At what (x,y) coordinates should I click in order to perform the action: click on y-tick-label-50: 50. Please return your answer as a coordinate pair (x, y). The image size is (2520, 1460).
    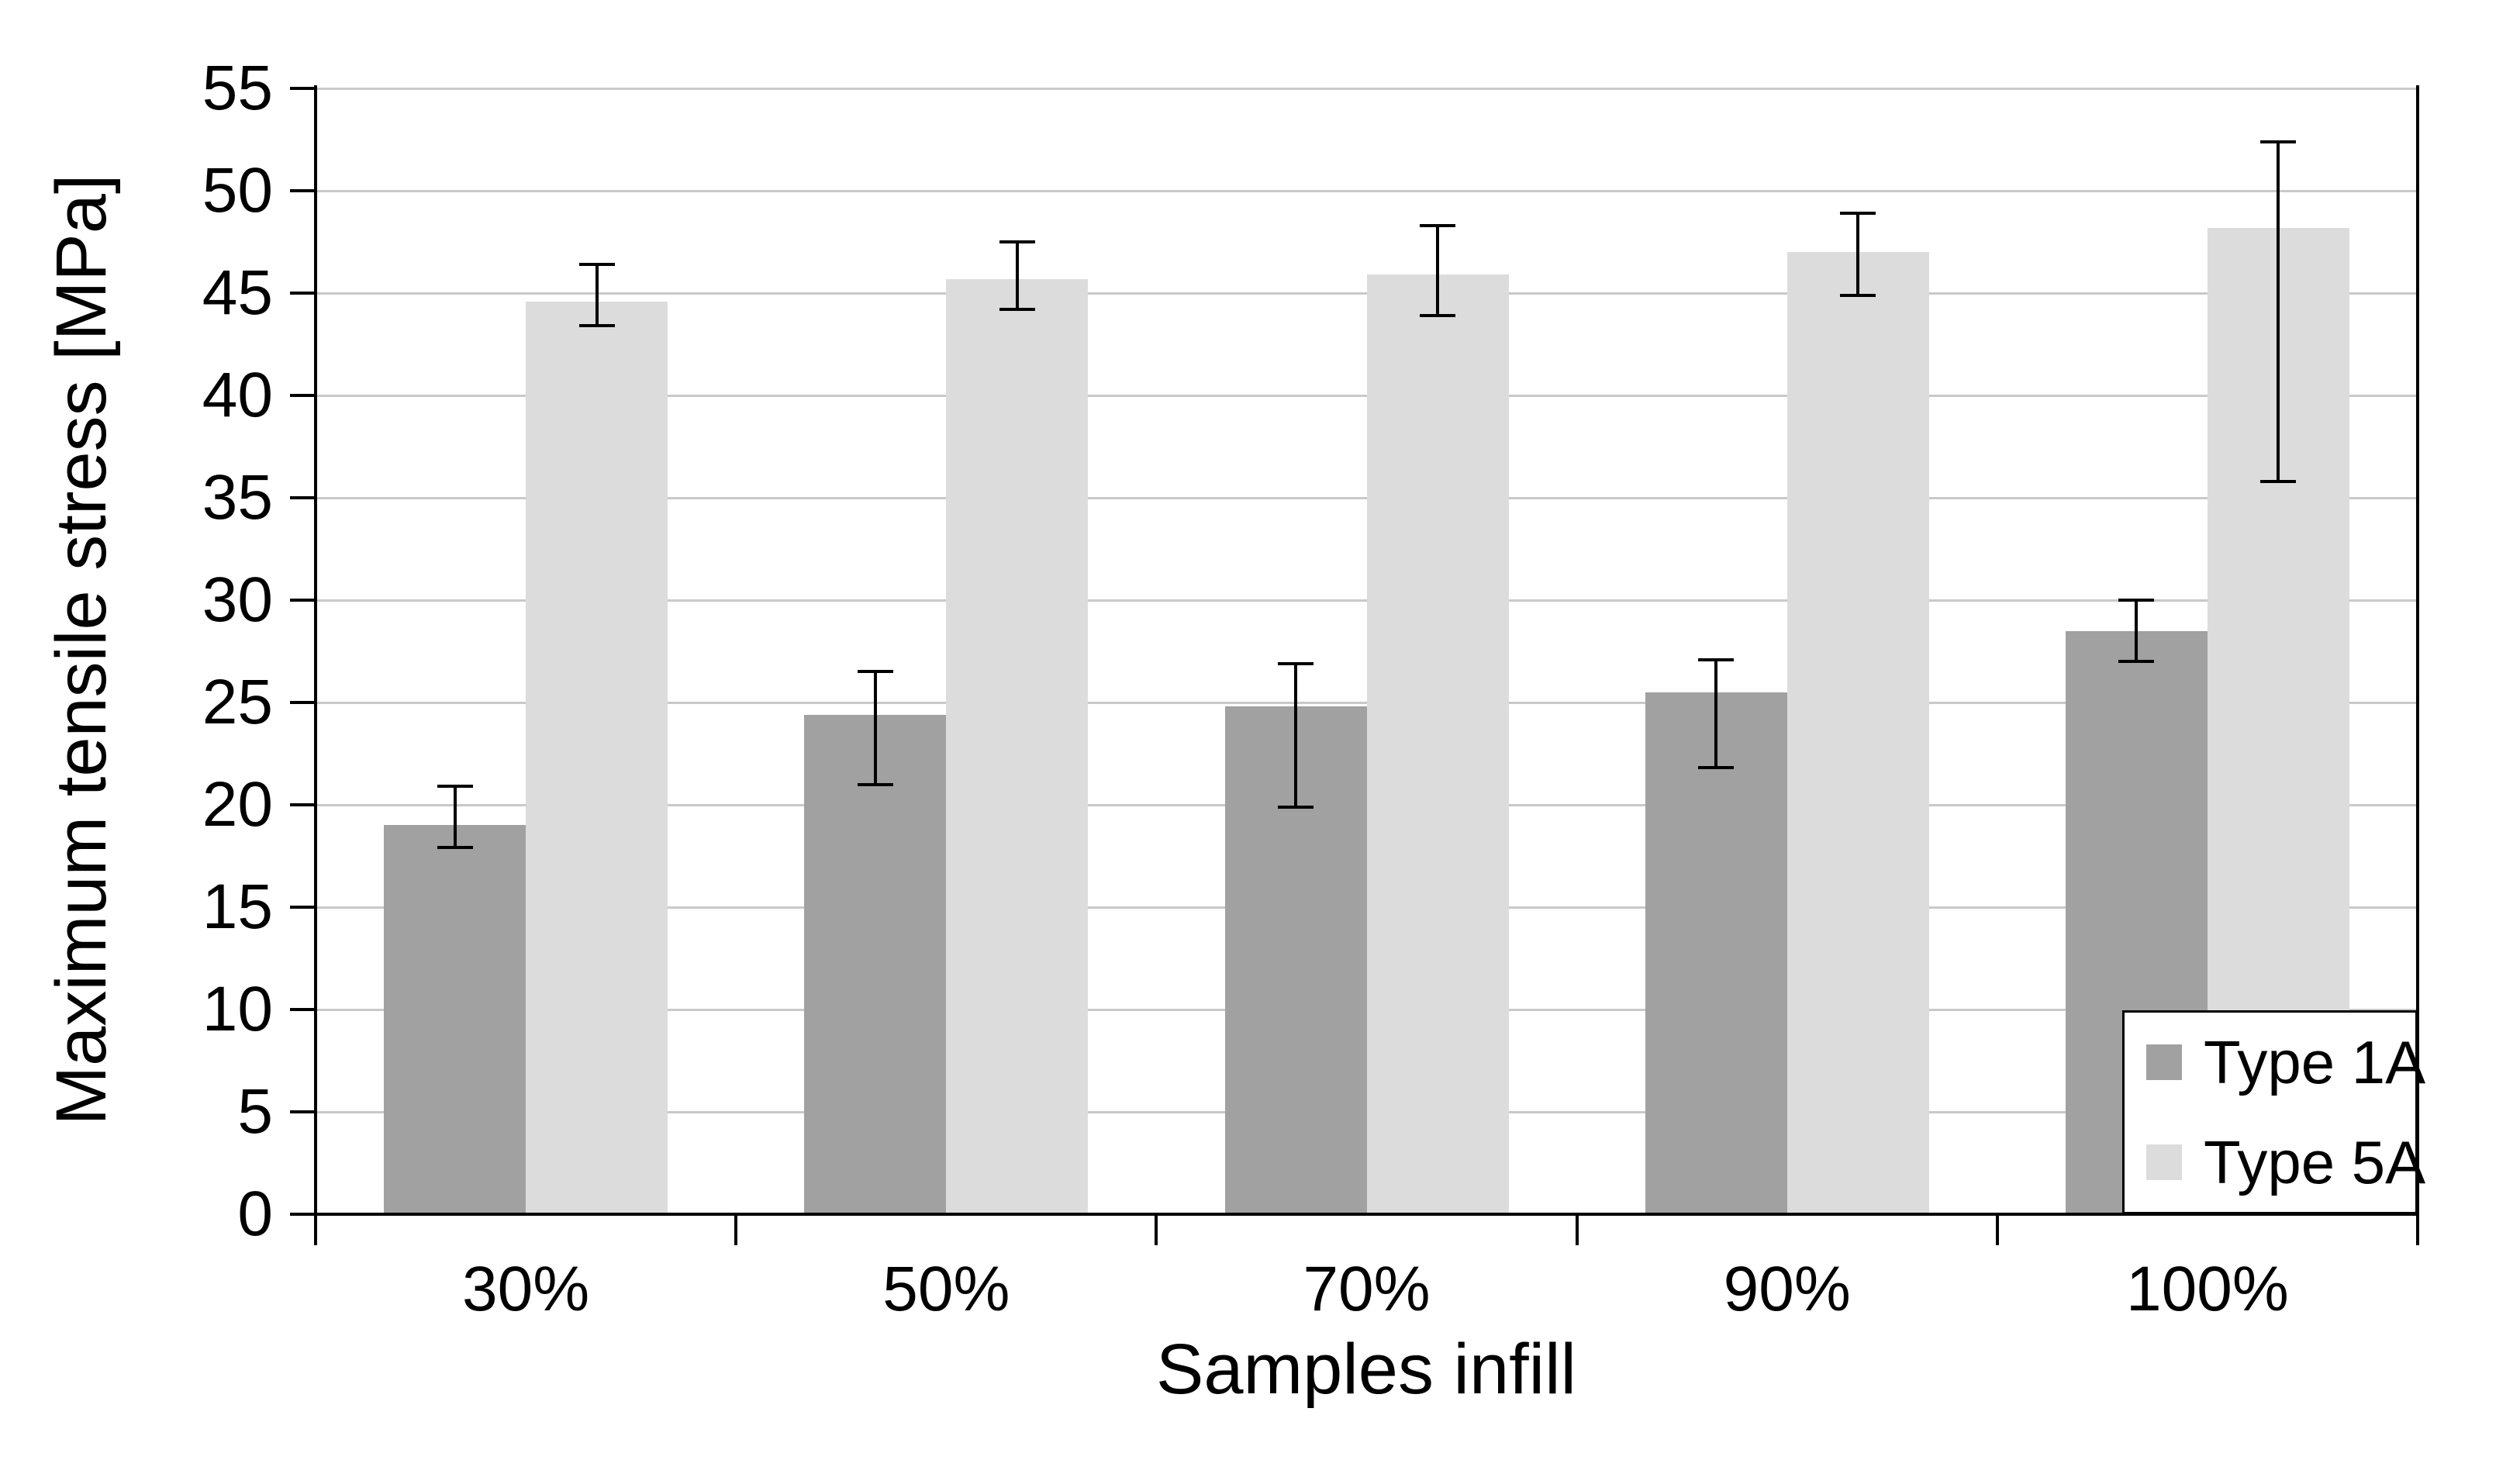
    Looking at the image, I should click on (237, 190).